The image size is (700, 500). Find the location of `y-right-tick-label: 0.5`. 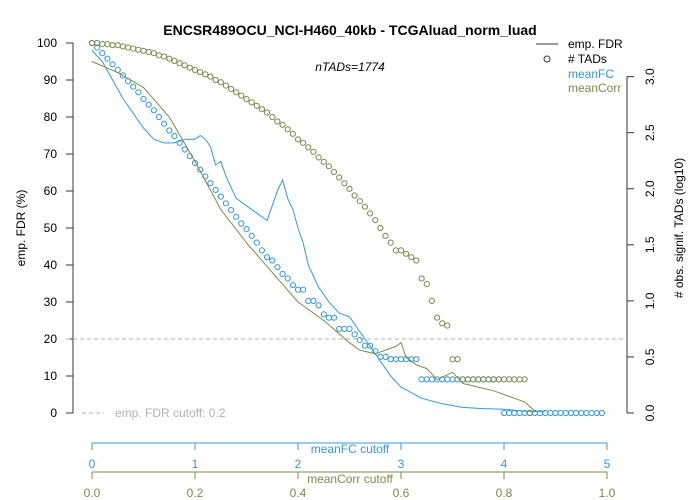

y-right-tick-label: 0.5 is located at coordinates (650, 356).